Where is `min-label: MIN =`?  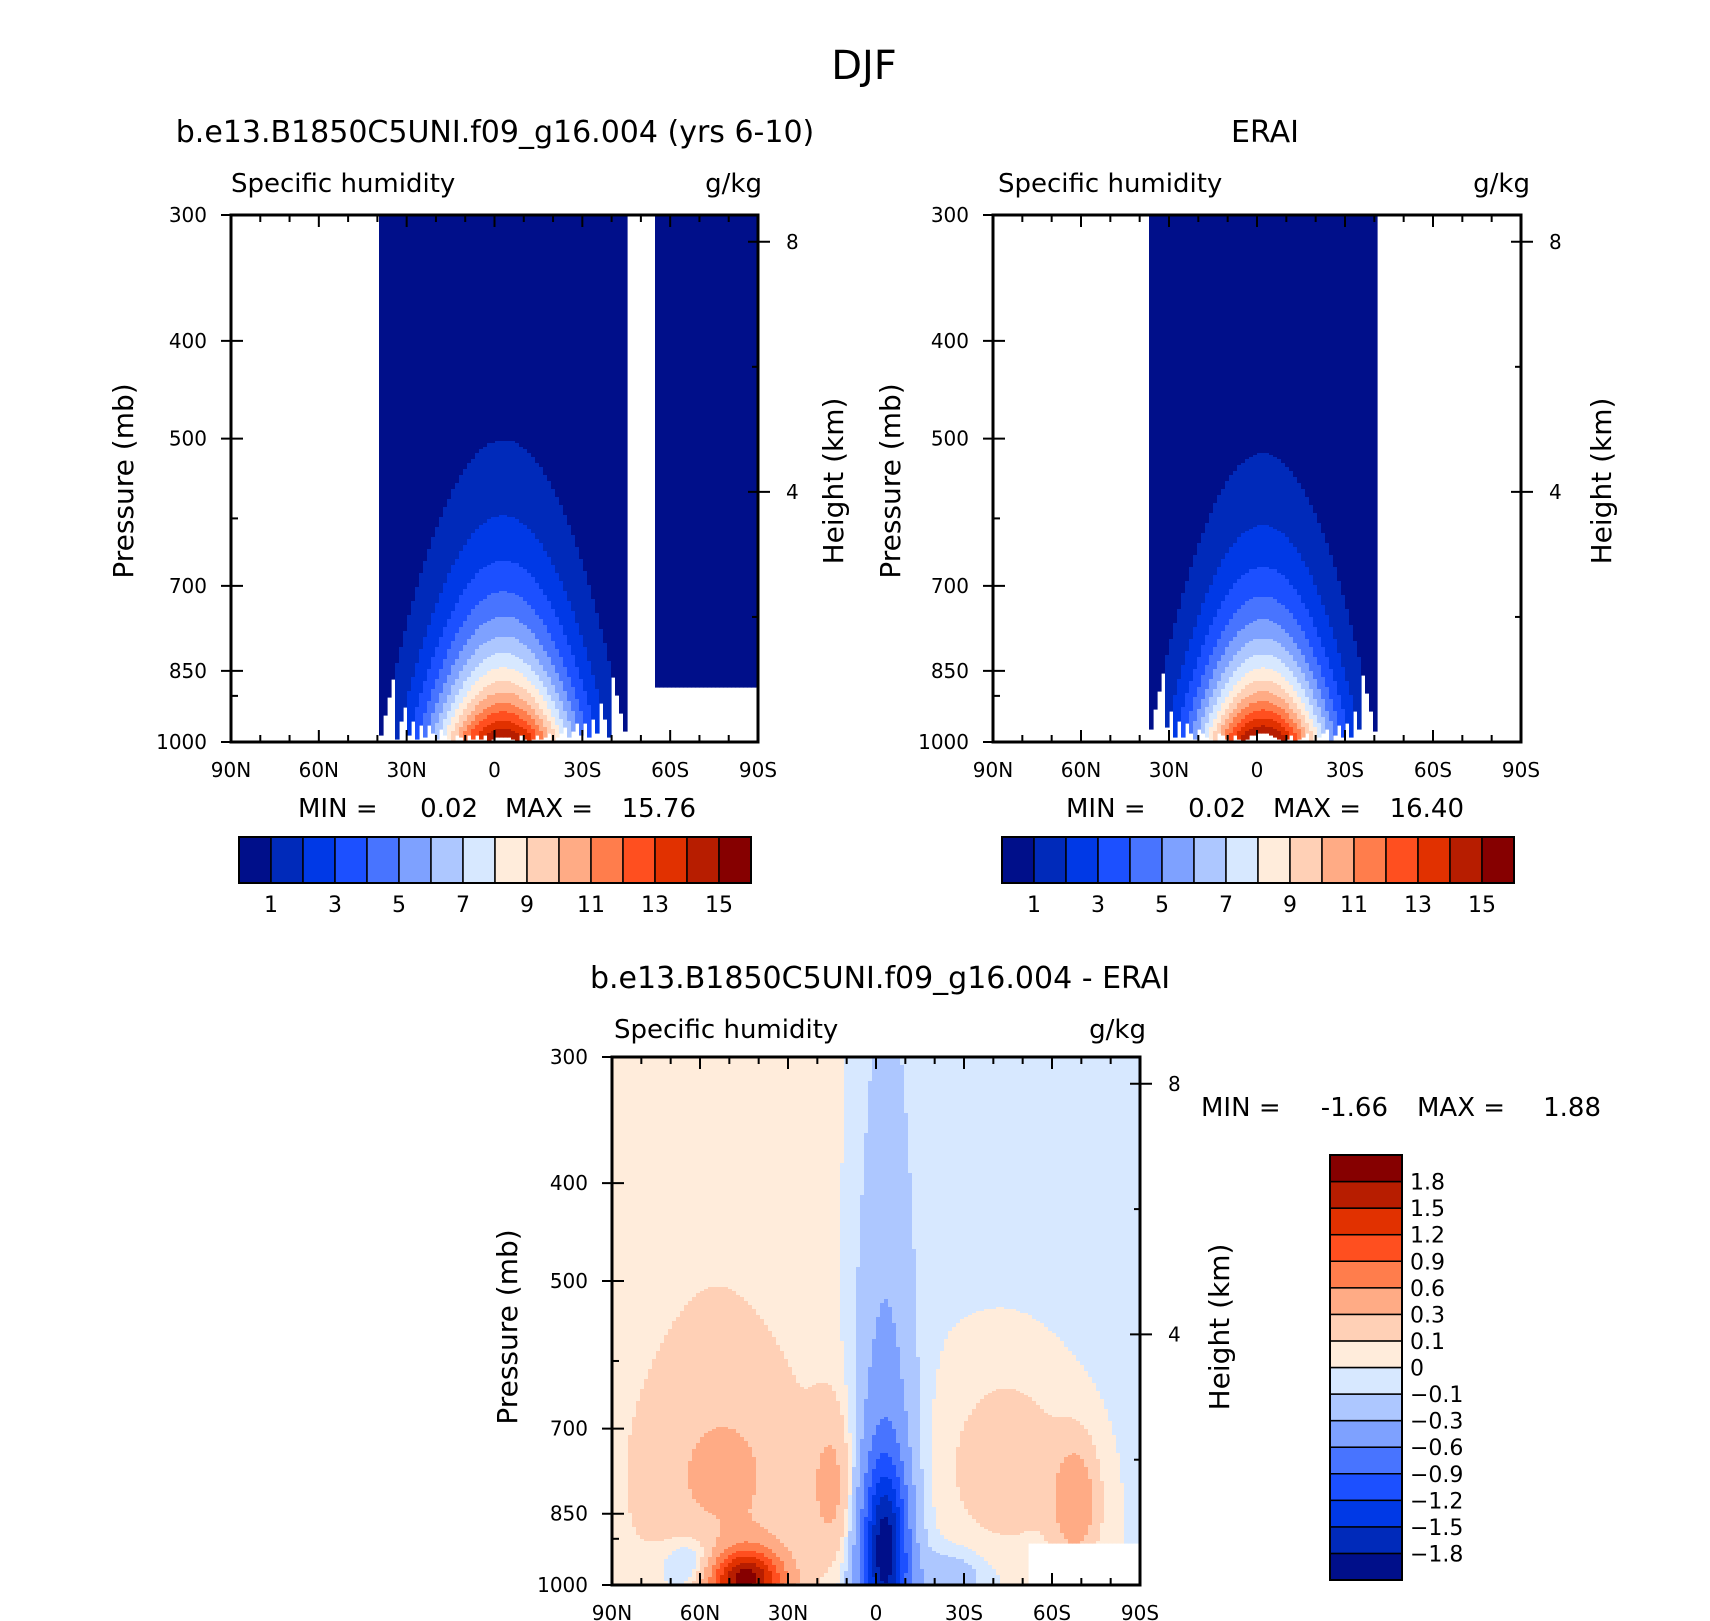
min-label: MIN = is located at coordinates (338, 809).